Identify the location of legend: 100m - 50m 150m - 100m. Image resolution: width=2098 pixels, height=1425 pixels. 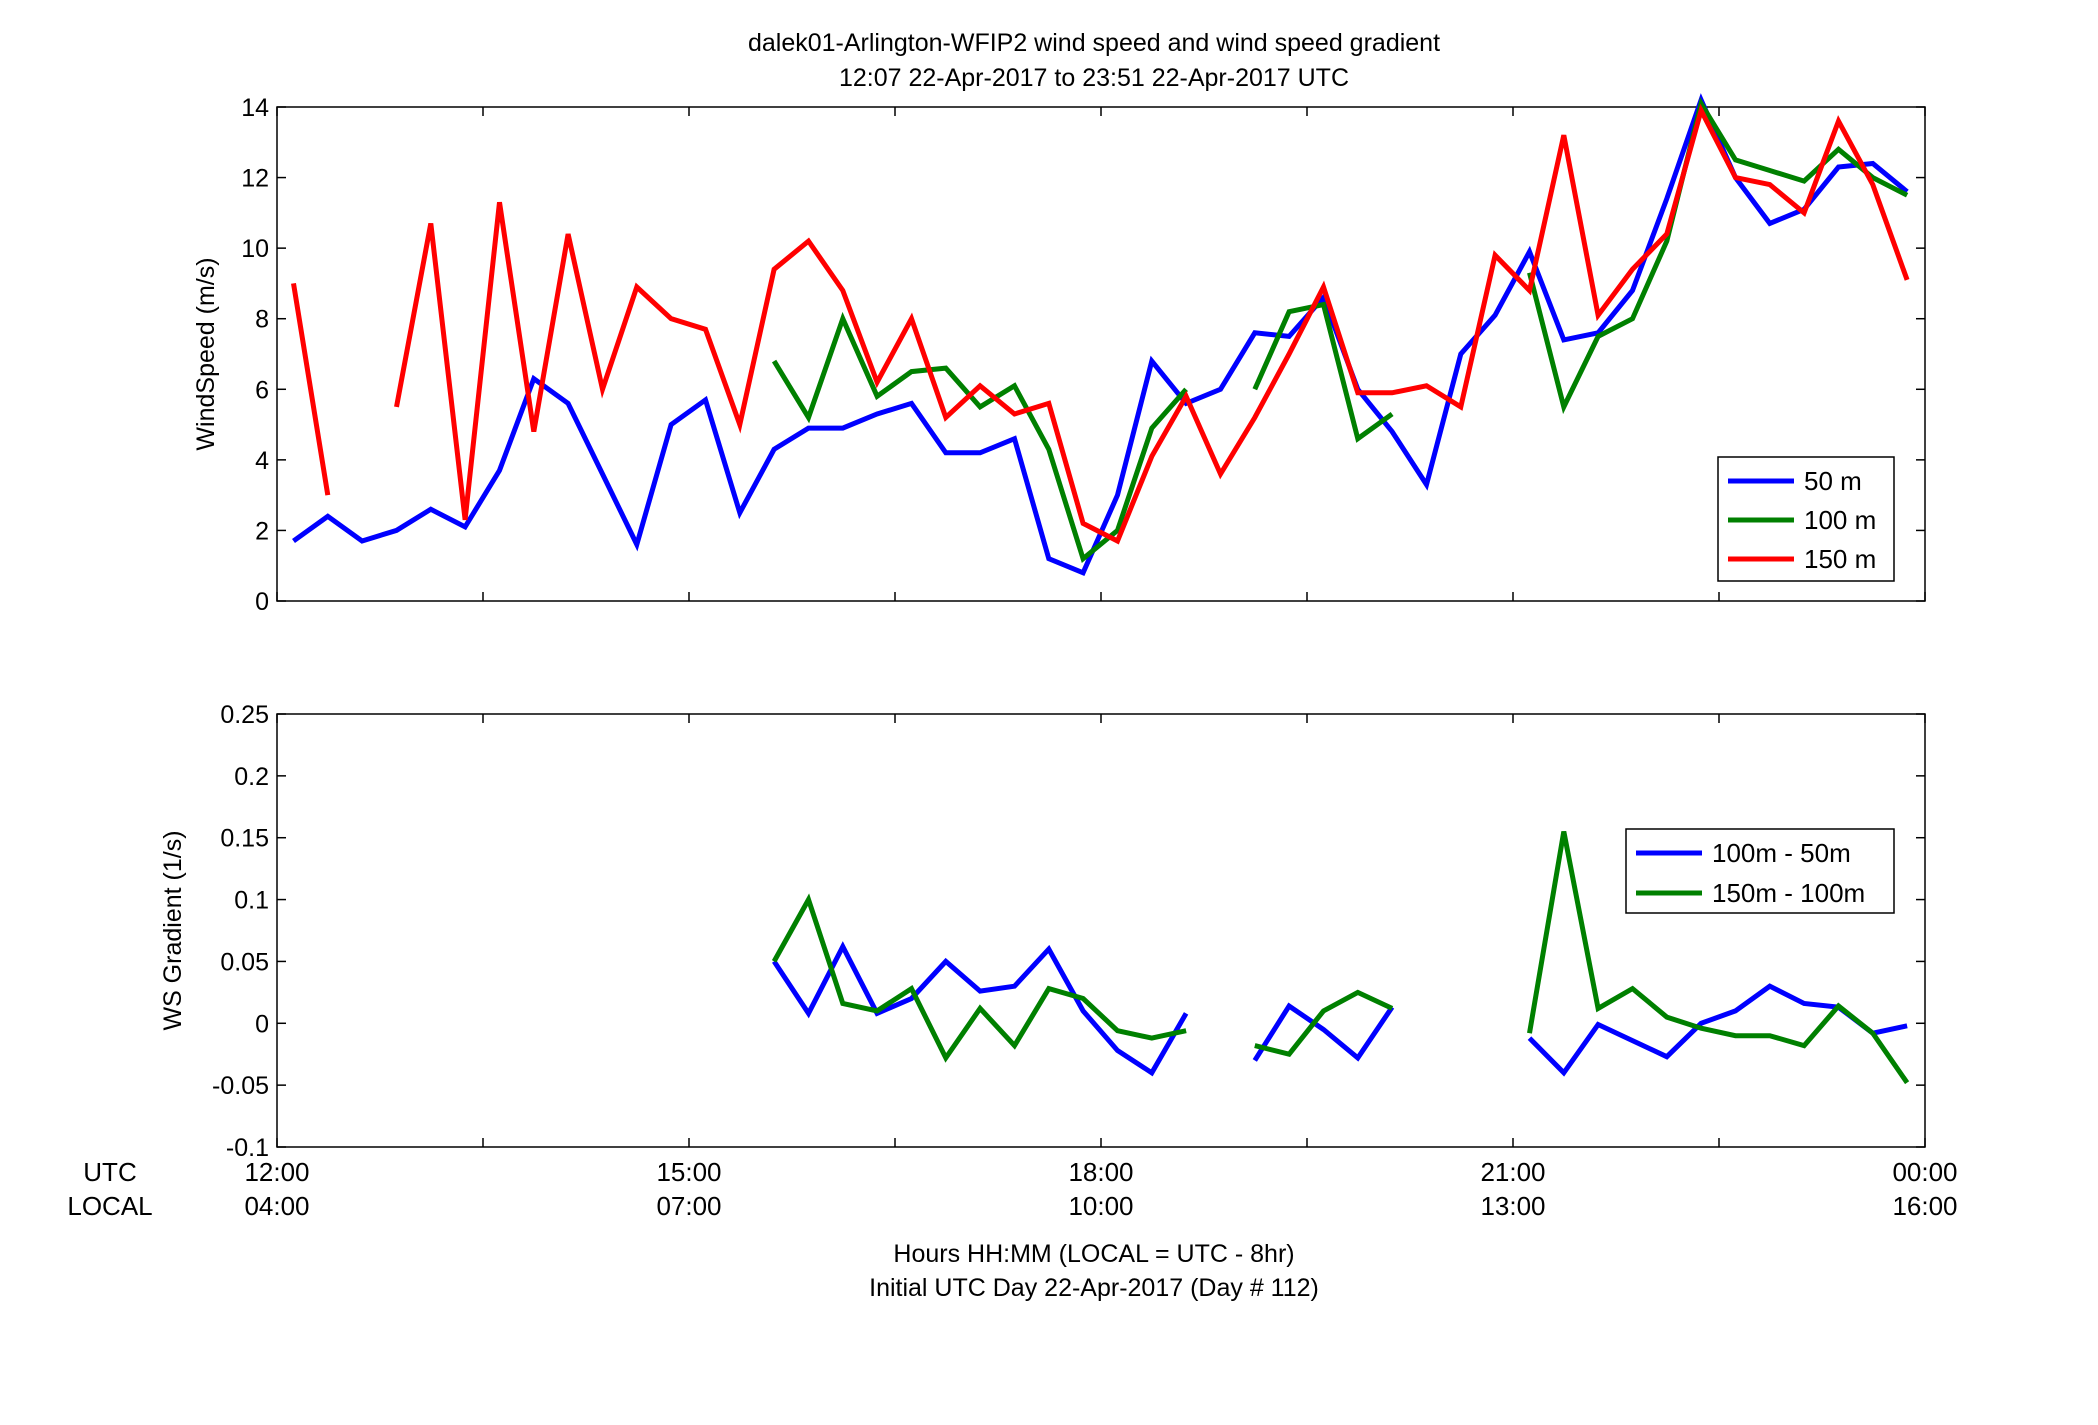
(1760, 871).